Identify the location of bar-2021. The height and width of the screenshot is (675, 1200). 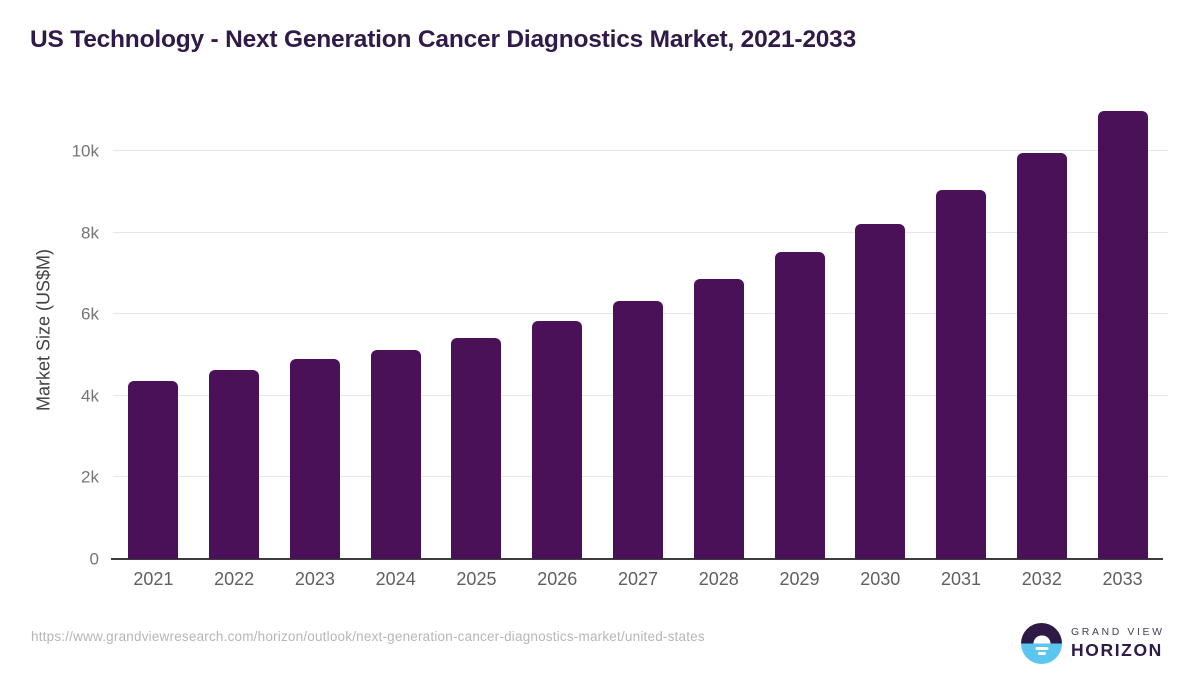
(153, 469).